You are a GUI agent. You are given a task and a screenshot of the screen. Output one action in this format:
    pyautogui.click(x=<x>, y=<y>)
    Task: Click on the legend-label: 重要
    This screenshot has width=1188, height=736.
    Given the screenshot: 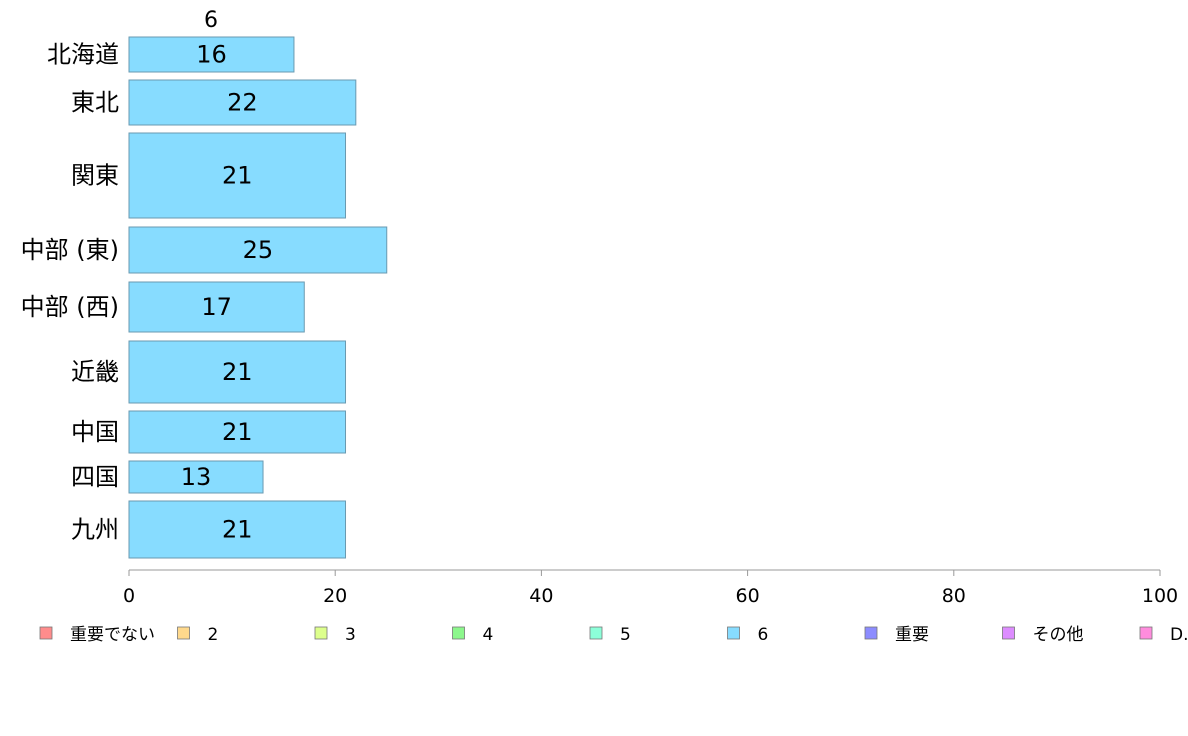 What is the action you would take?
    pyautogui.click(x=912, y=635)
    